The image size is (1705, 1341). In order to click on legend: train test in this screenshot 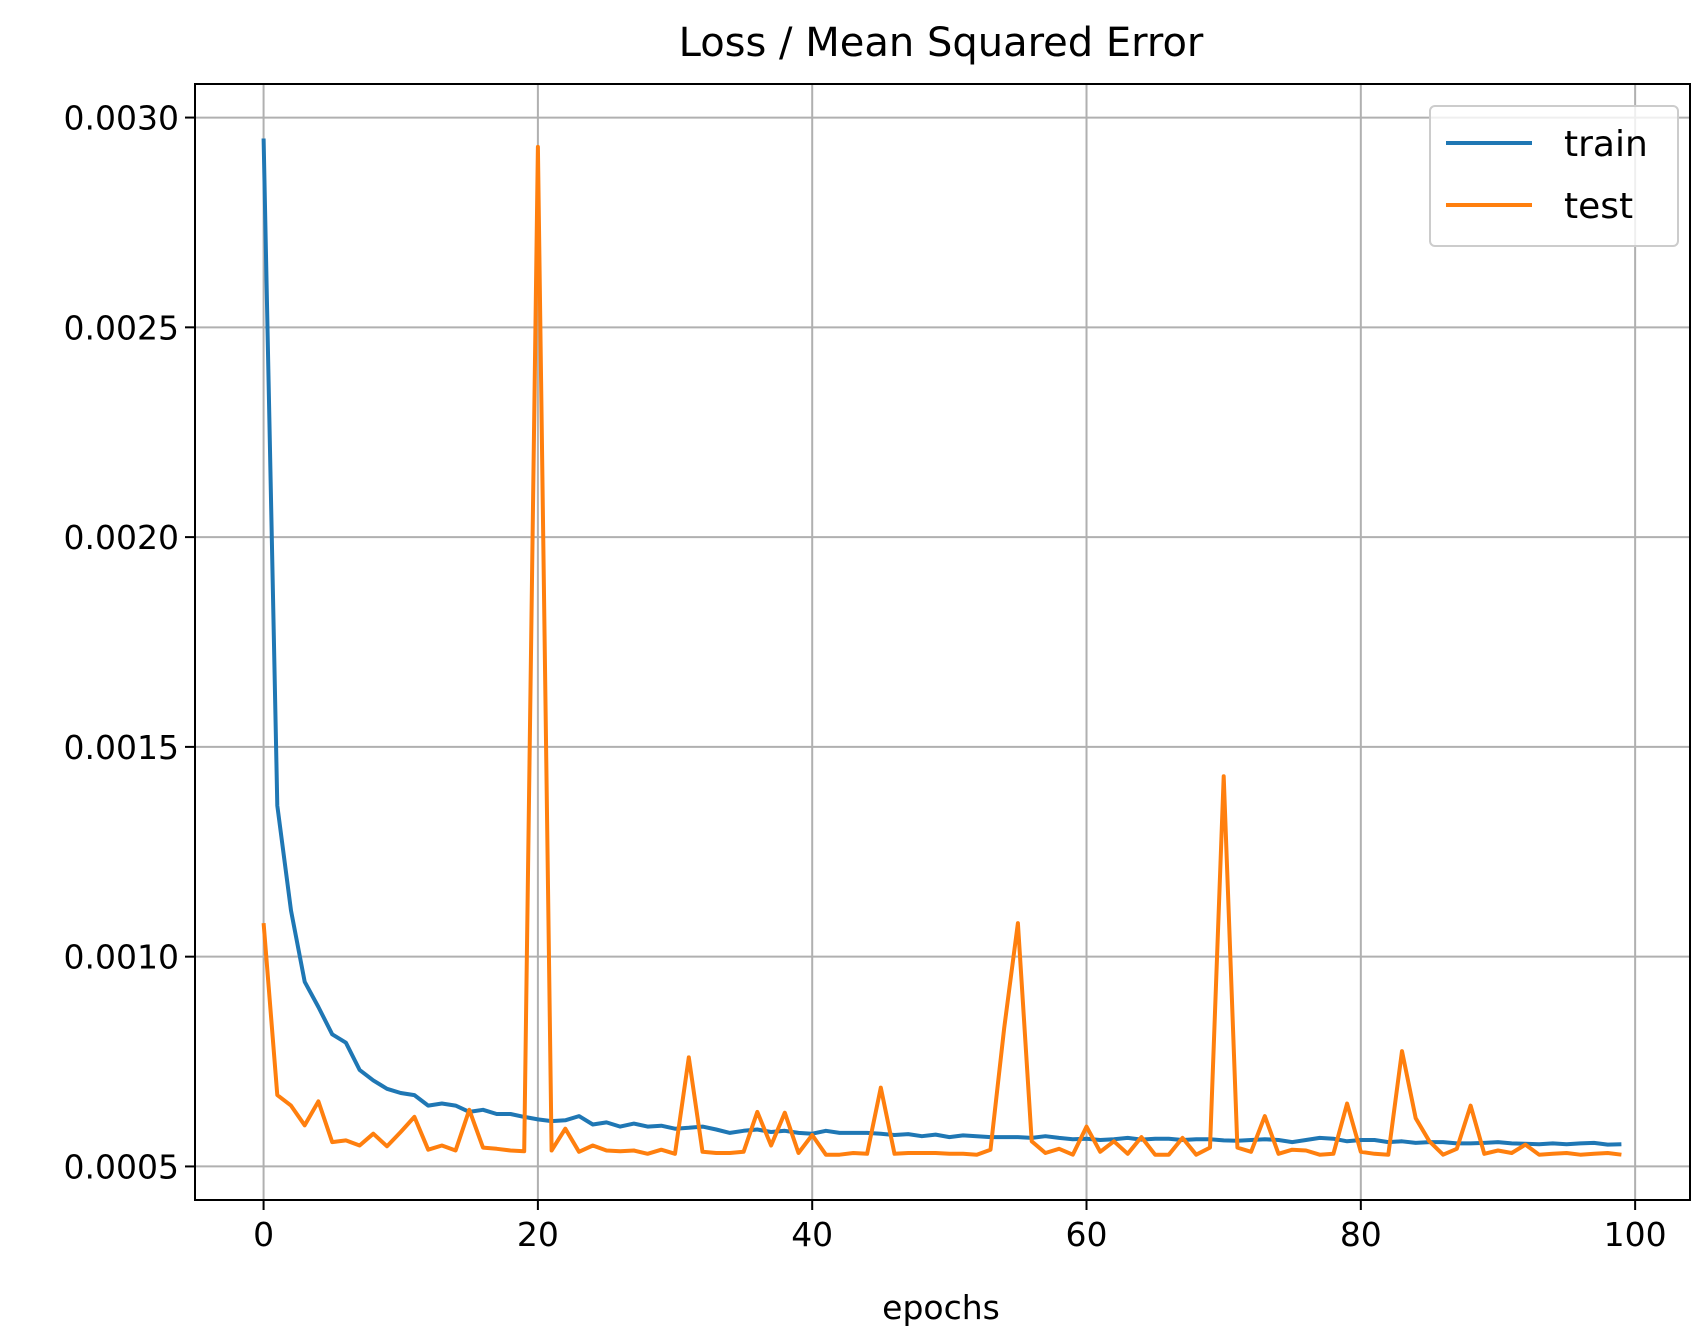, I will do `click(1554, 176)`.